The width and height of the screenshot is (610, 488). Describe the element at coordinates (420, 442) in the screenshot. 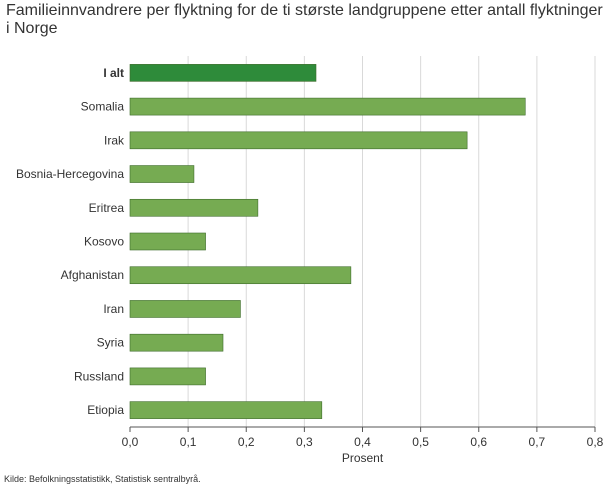

I see `x-tick-label: 0,5` at that location.